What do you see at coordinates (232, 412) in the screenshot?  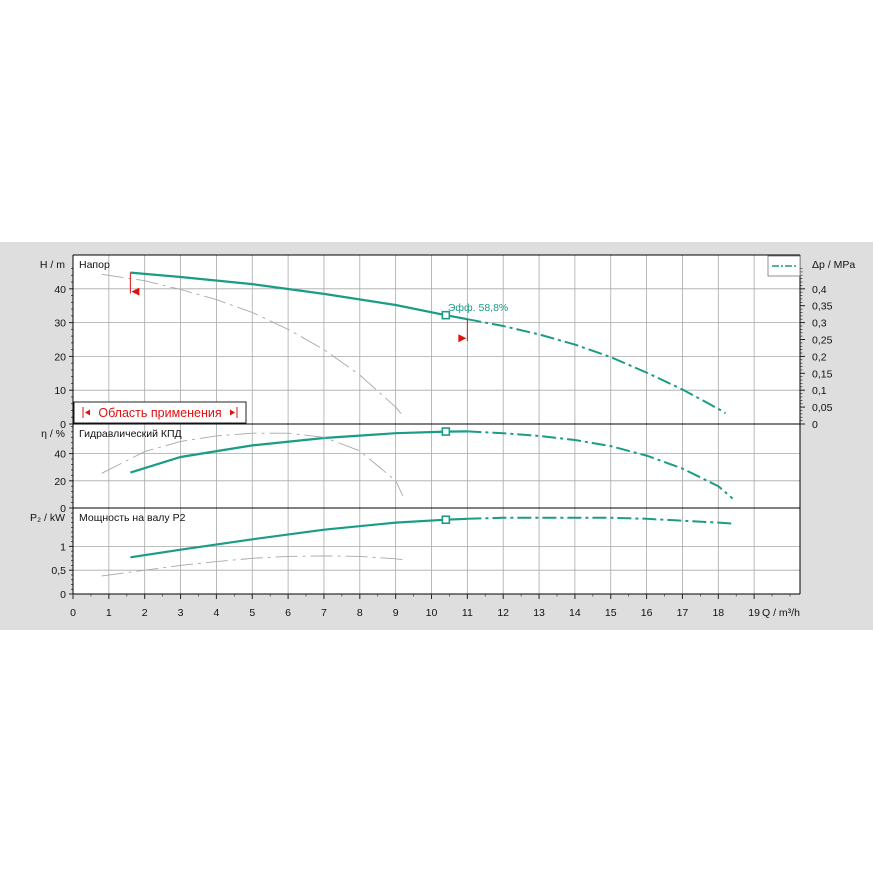 I see `range-label-arrow-right` at bounding box center [232, 412].